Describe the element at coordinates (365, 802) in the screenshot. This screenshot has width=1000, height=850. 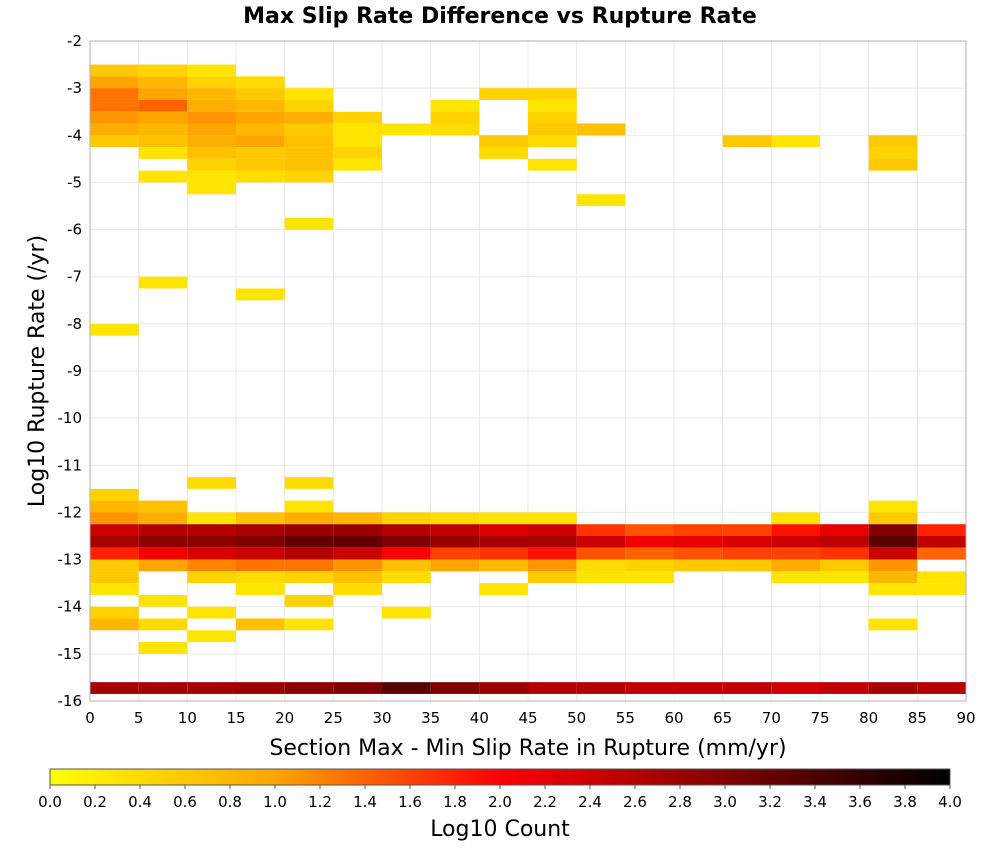
I see `colorbar-tick-label: 1.4` at that location.